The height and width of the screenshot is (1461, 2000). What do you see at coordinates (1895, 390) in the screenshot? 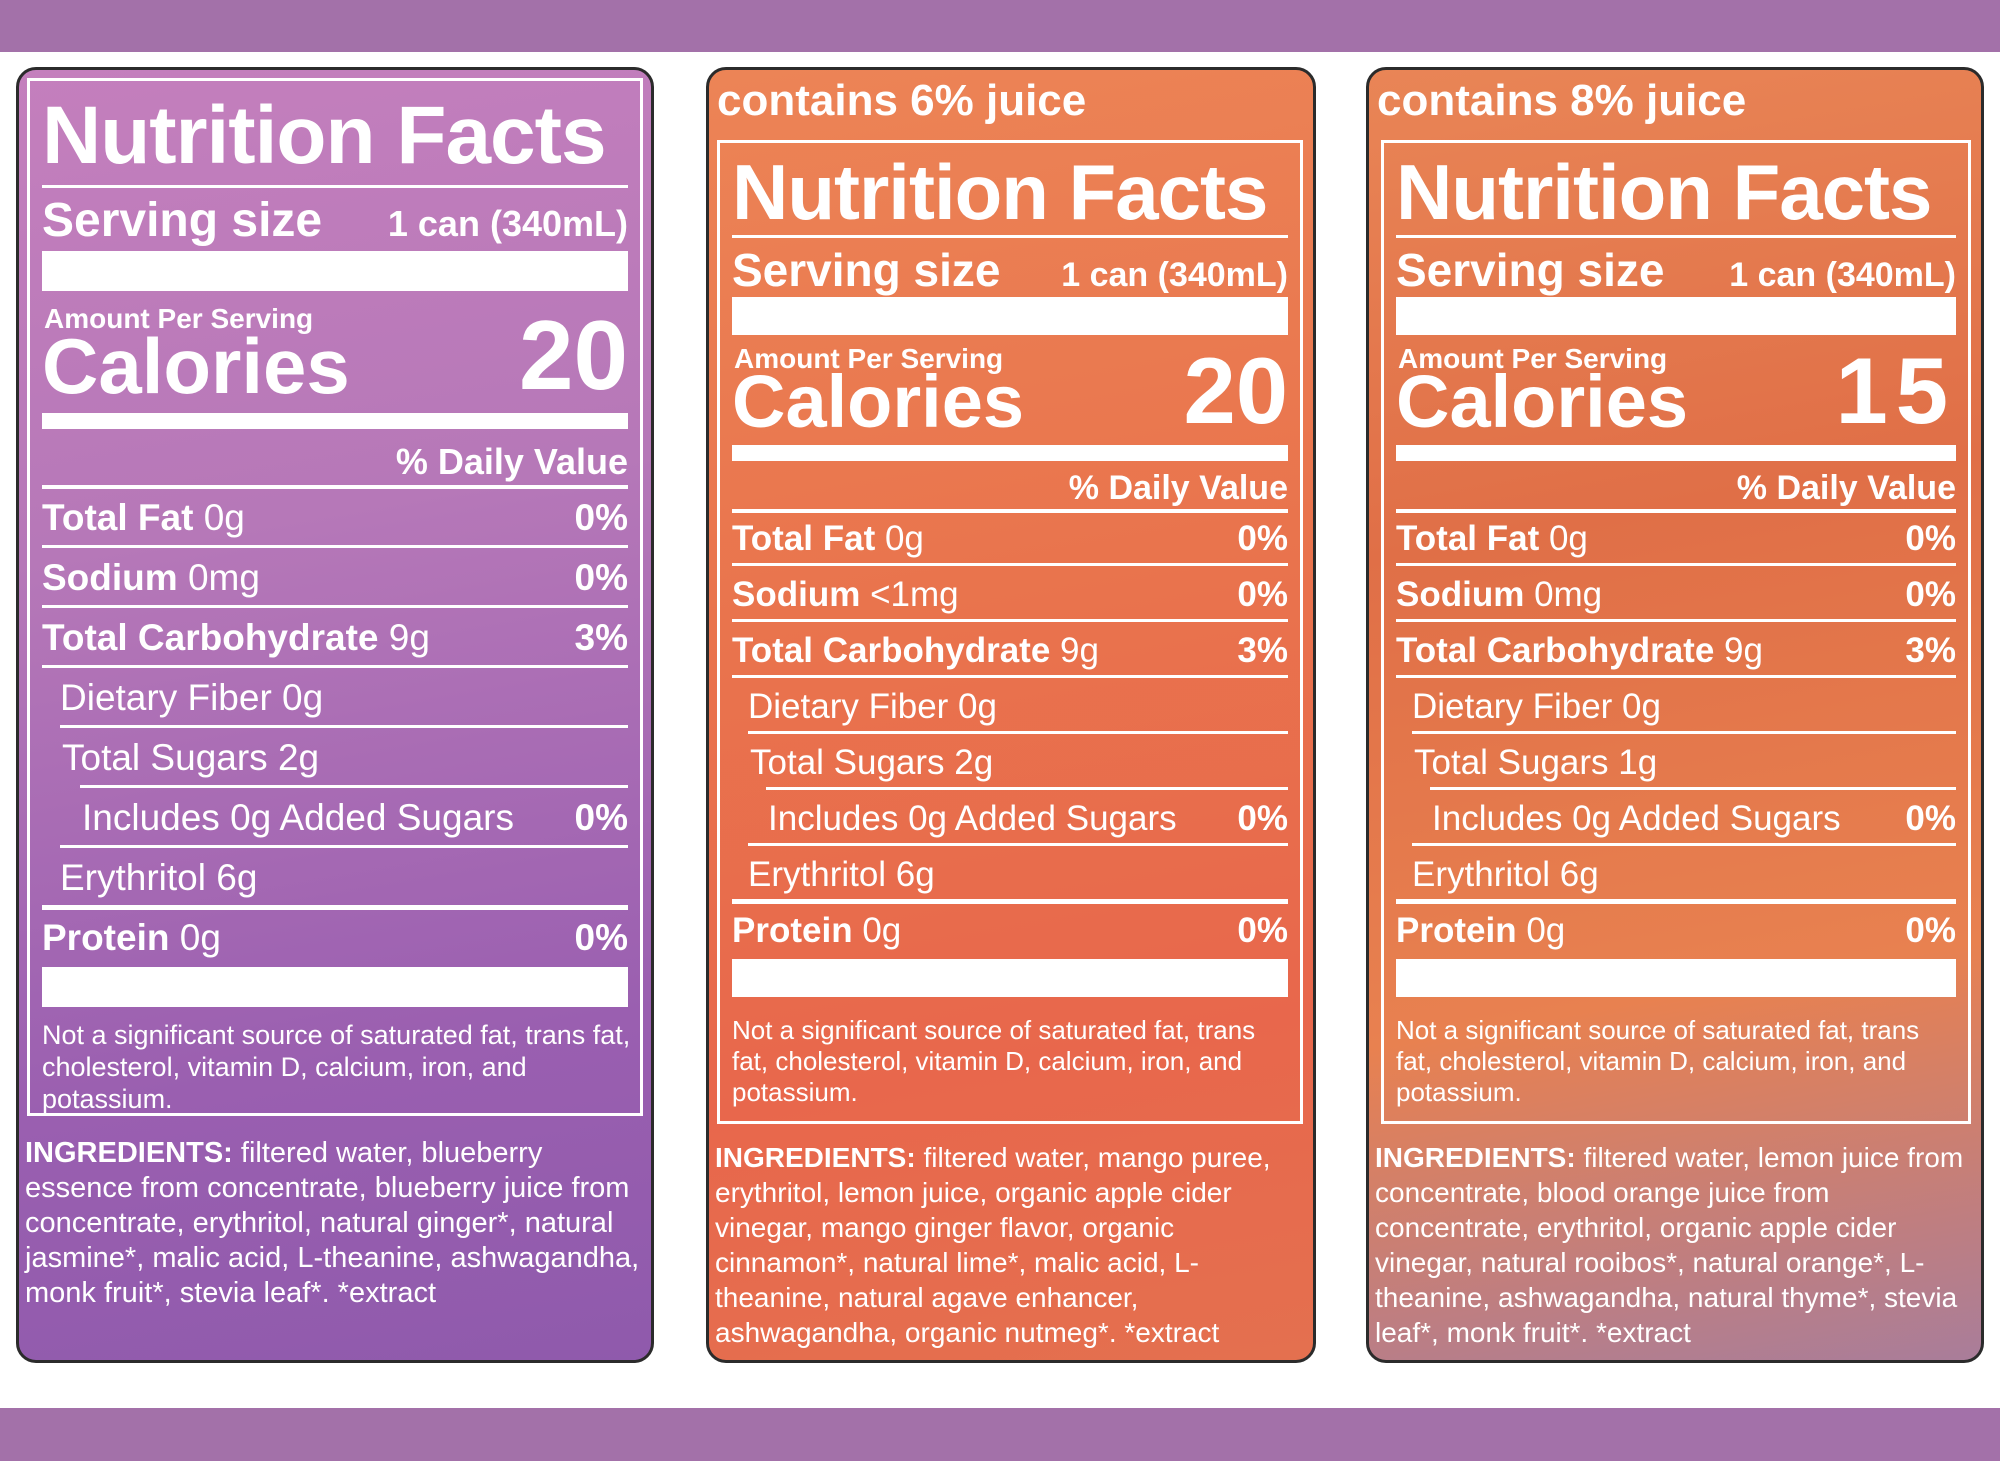
I see `calories-value: 15` at bounding box center [1895, 390].